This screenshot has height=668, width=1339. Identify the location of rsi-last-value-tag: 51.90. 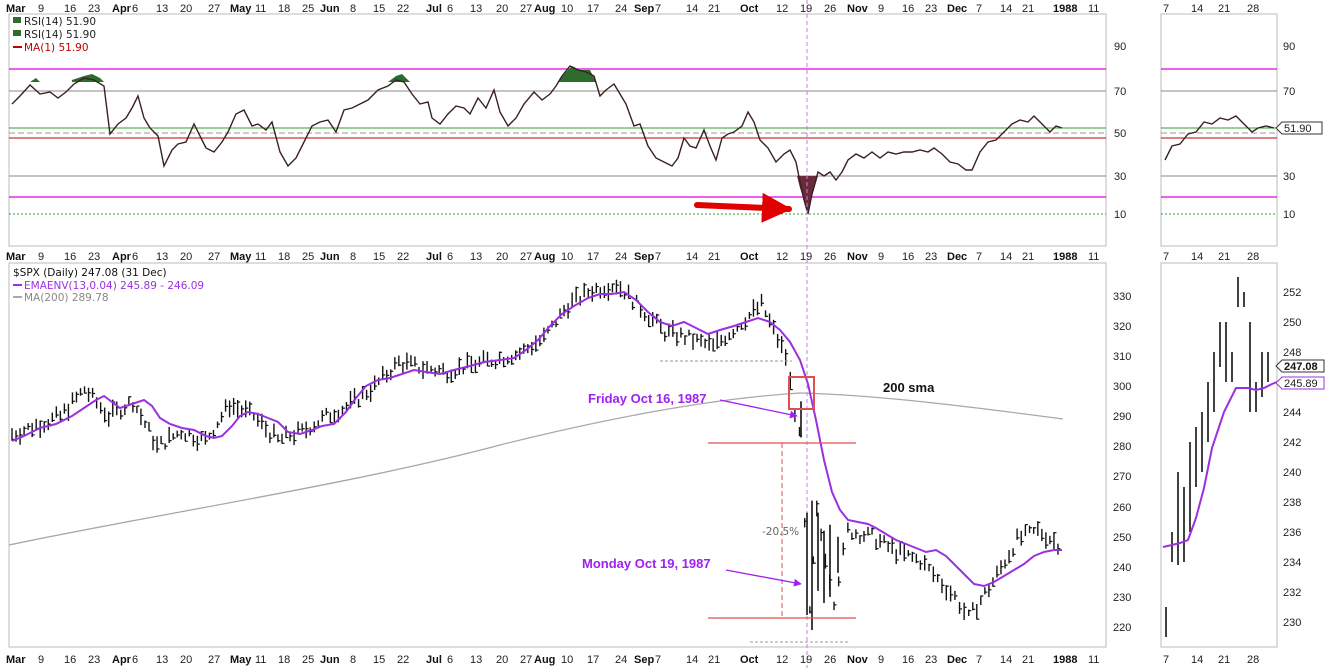
(1298, 129).